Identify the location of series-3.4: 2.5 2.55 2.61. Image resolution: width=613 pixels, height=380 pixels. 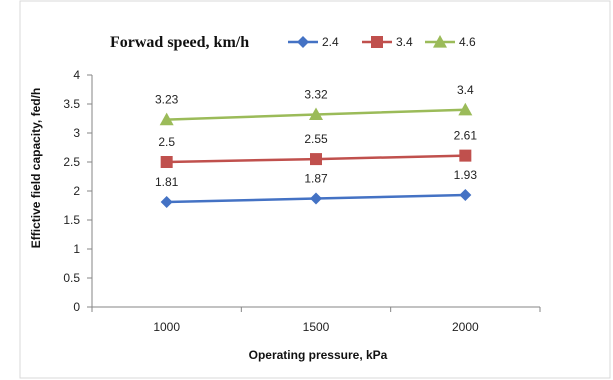
(317, 148).